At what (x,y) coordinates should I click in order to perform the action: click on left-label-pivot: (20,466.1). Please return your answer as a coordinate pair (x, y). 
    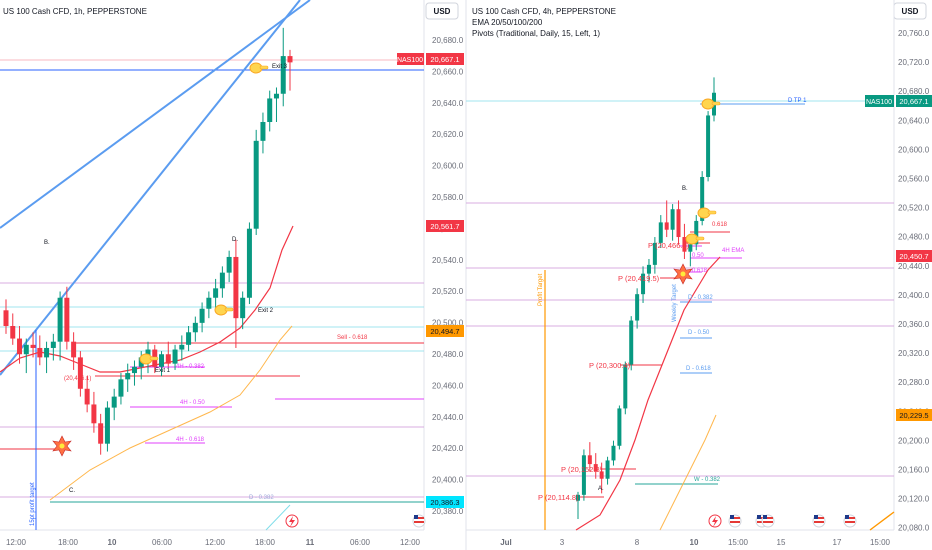
    Looking at the image, I should click on (77, 379).